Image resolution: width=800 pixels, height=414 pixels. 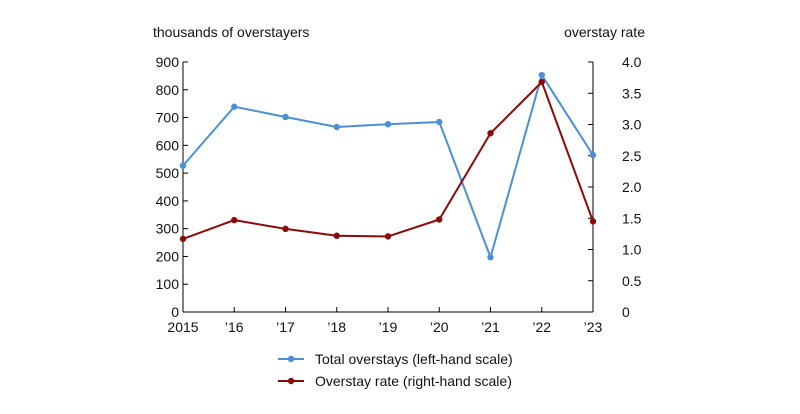 What do you see at coordinates (632, 62) in the screenshot?
I see `right-tick-label: 4.0` at bounding box center [632, 62].